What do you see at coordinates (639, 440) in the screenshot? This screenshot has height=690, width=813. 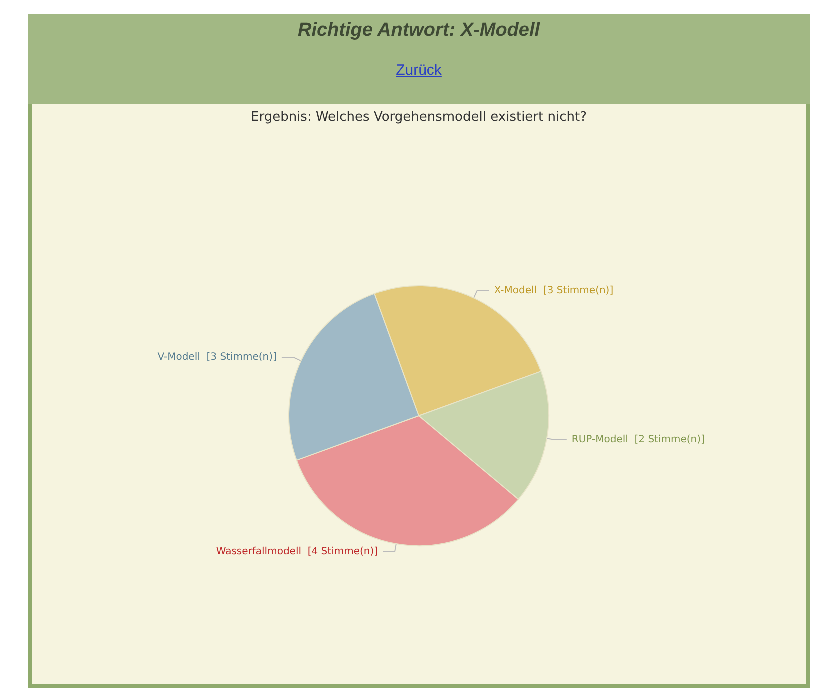 I see `slice-label: RUP-Modell [2 Stimme(n)]` at bounding box center [639, 440].